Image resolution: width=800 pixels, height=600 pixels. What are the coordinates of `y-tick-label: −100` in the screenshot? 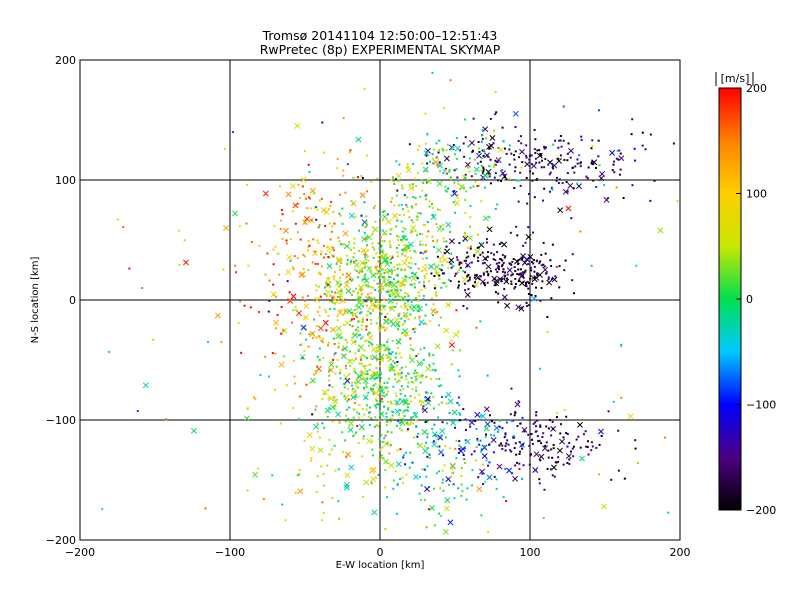 It's located at (61, 420).